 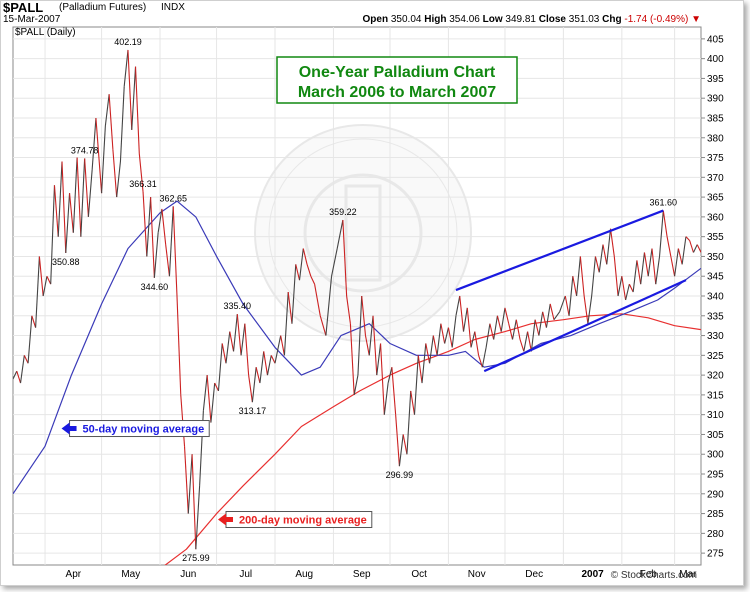 What do you see at coordinates (715, 59) in the screenshot?
I see `y-tick-label: 400` at bounding box center [715, 59].